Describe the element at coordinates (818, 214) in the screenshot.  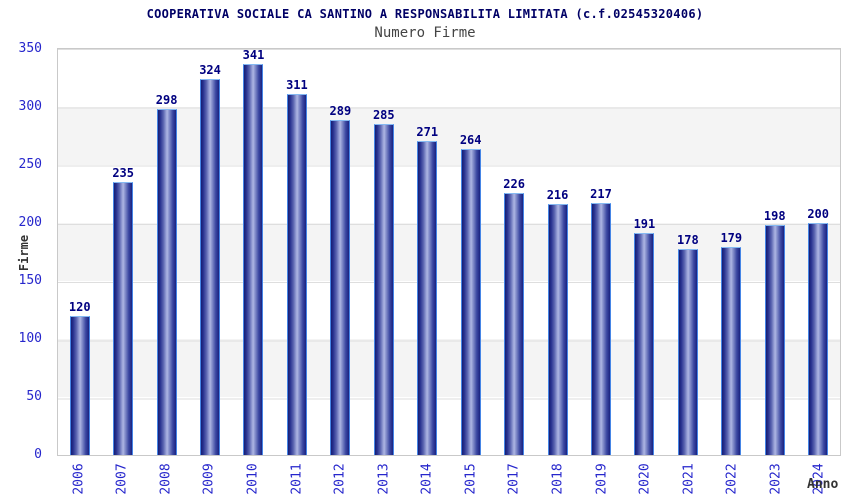
I see `bar-value-label: 200` at that location.